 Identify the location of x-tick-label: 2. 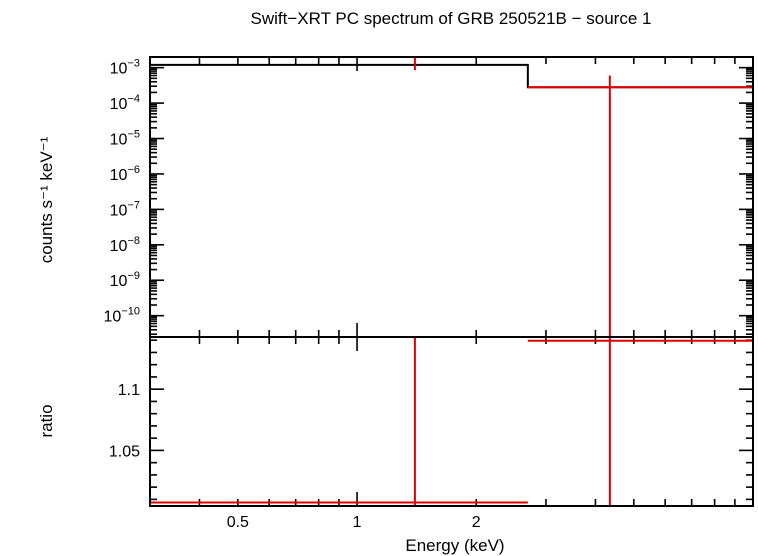
(476, 522).